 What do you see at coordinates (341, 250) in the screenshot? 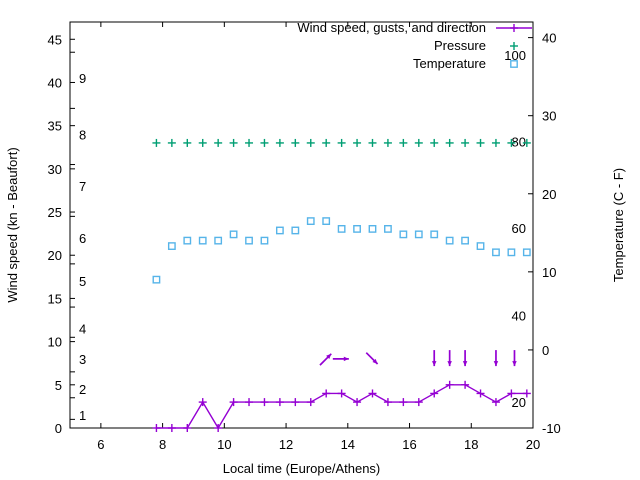
I see `series-temperature` at bounding box center [341, 250].